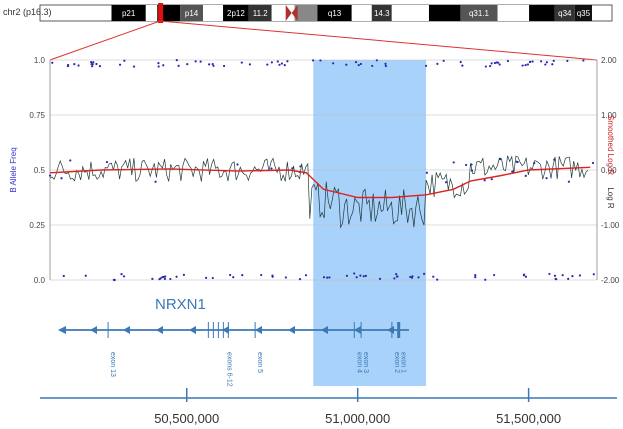 The image size is (623, 429). What do you see at coordinates (180, 304) in the screenshot?
I see `gene-name: NRXN1` at bounding box center [180, 304].